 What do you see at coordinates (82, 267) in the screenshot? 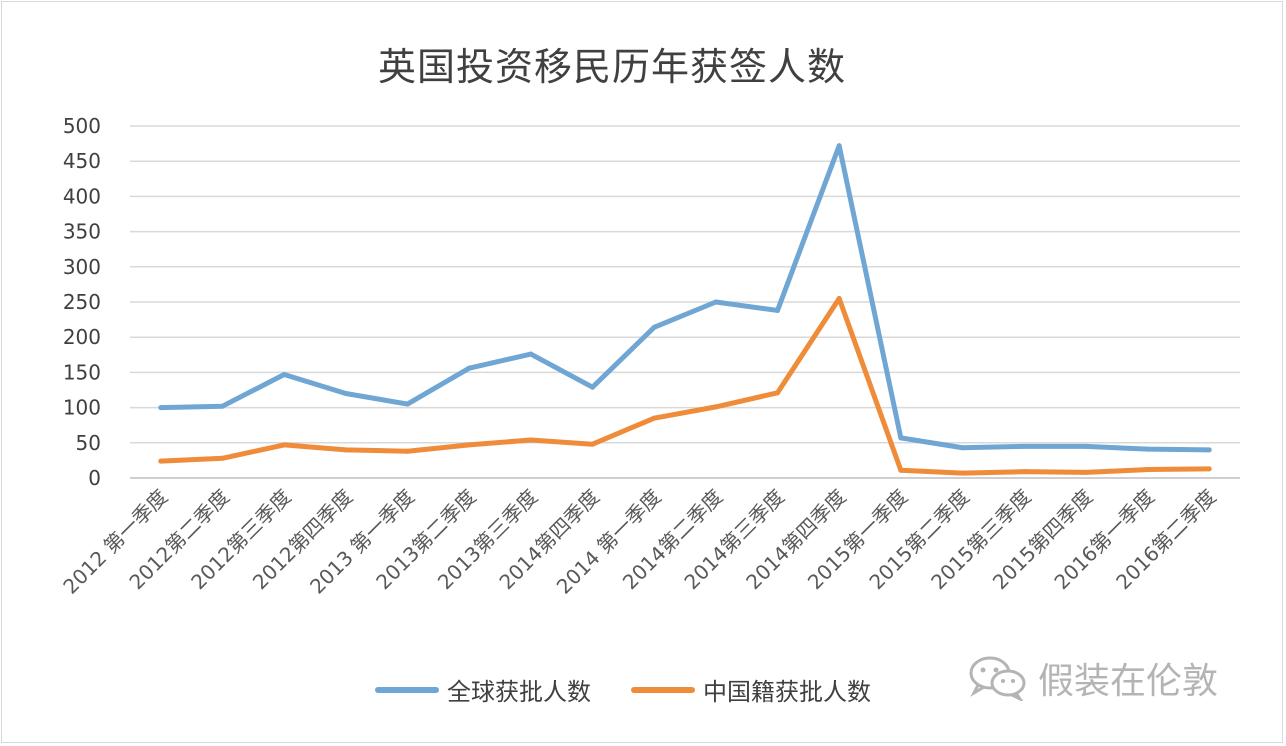
I see `y-tick-label: 300` at bounding box center [82, 267].